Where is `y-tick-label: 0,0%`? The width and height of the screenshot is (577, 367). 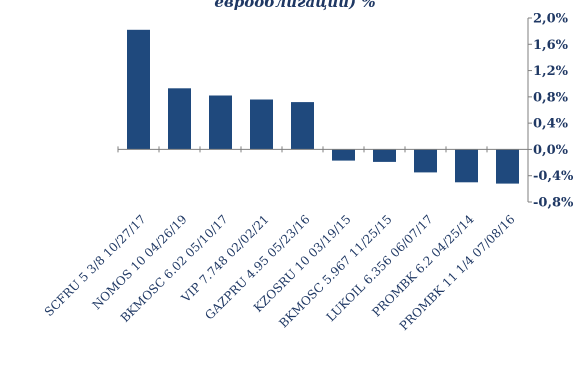
y-tick-label: 0,0% is located at coordinates (551, 150).